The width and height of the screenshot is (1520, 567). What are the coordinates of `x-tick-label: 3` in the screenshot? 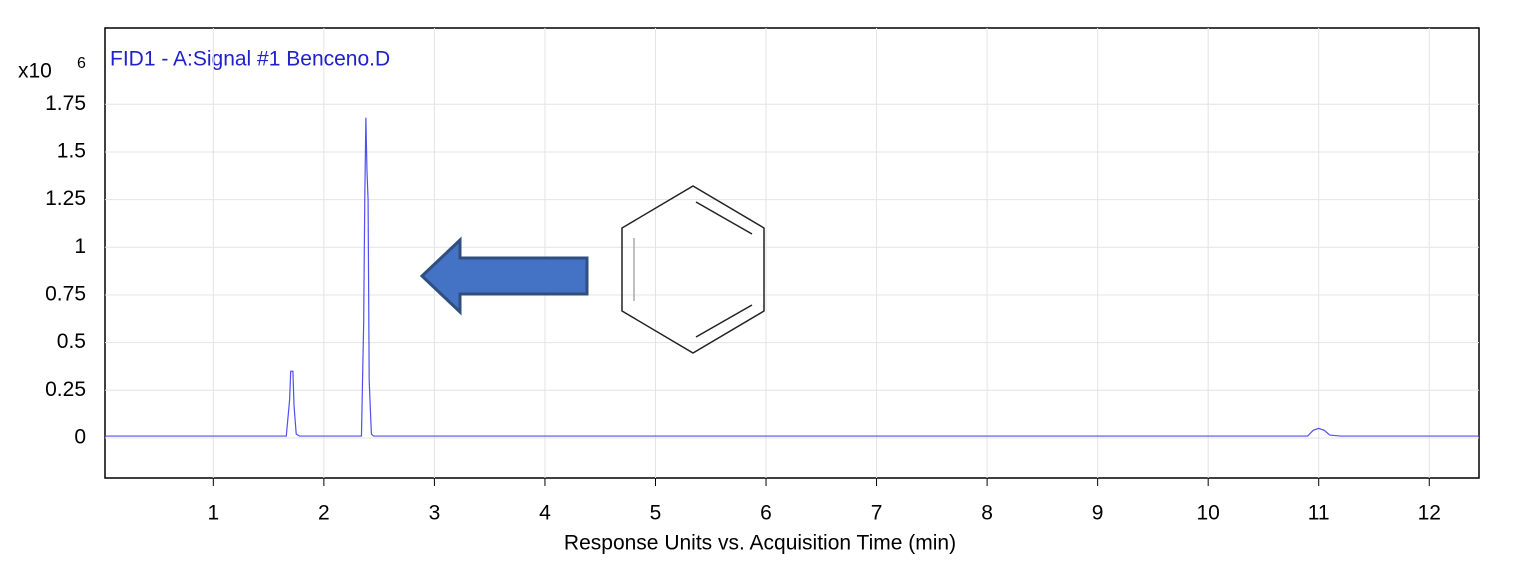 It's located at (435, 513).